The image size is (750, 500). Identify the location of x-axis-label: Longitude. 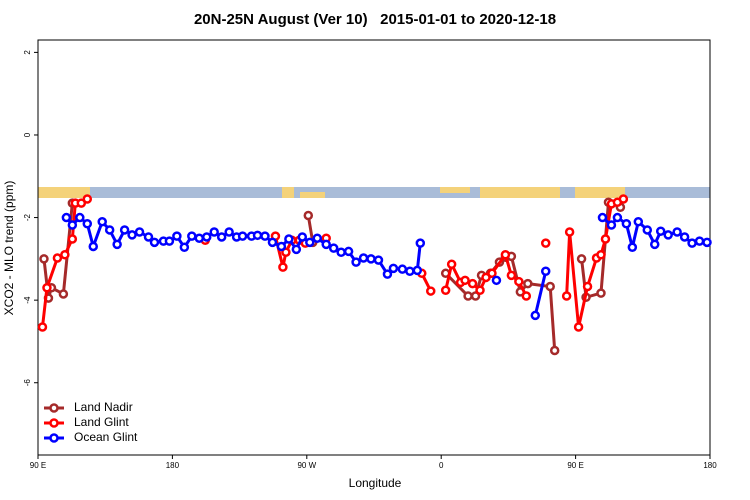
(375, 483).